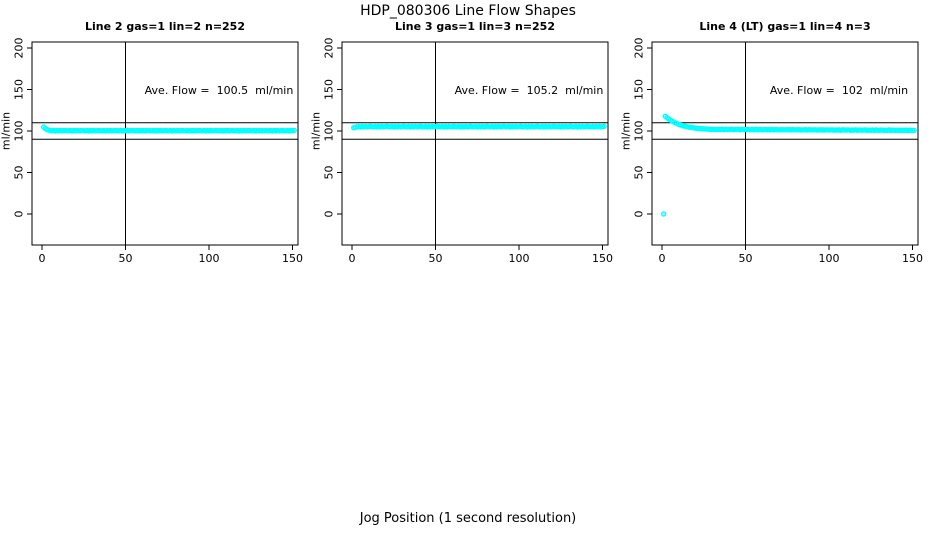 This screenshot has height=540, width=936. I want to click on plot-line4-ave-flow-label: Ave. Flow = 102 ml/min, so click(839, 90).